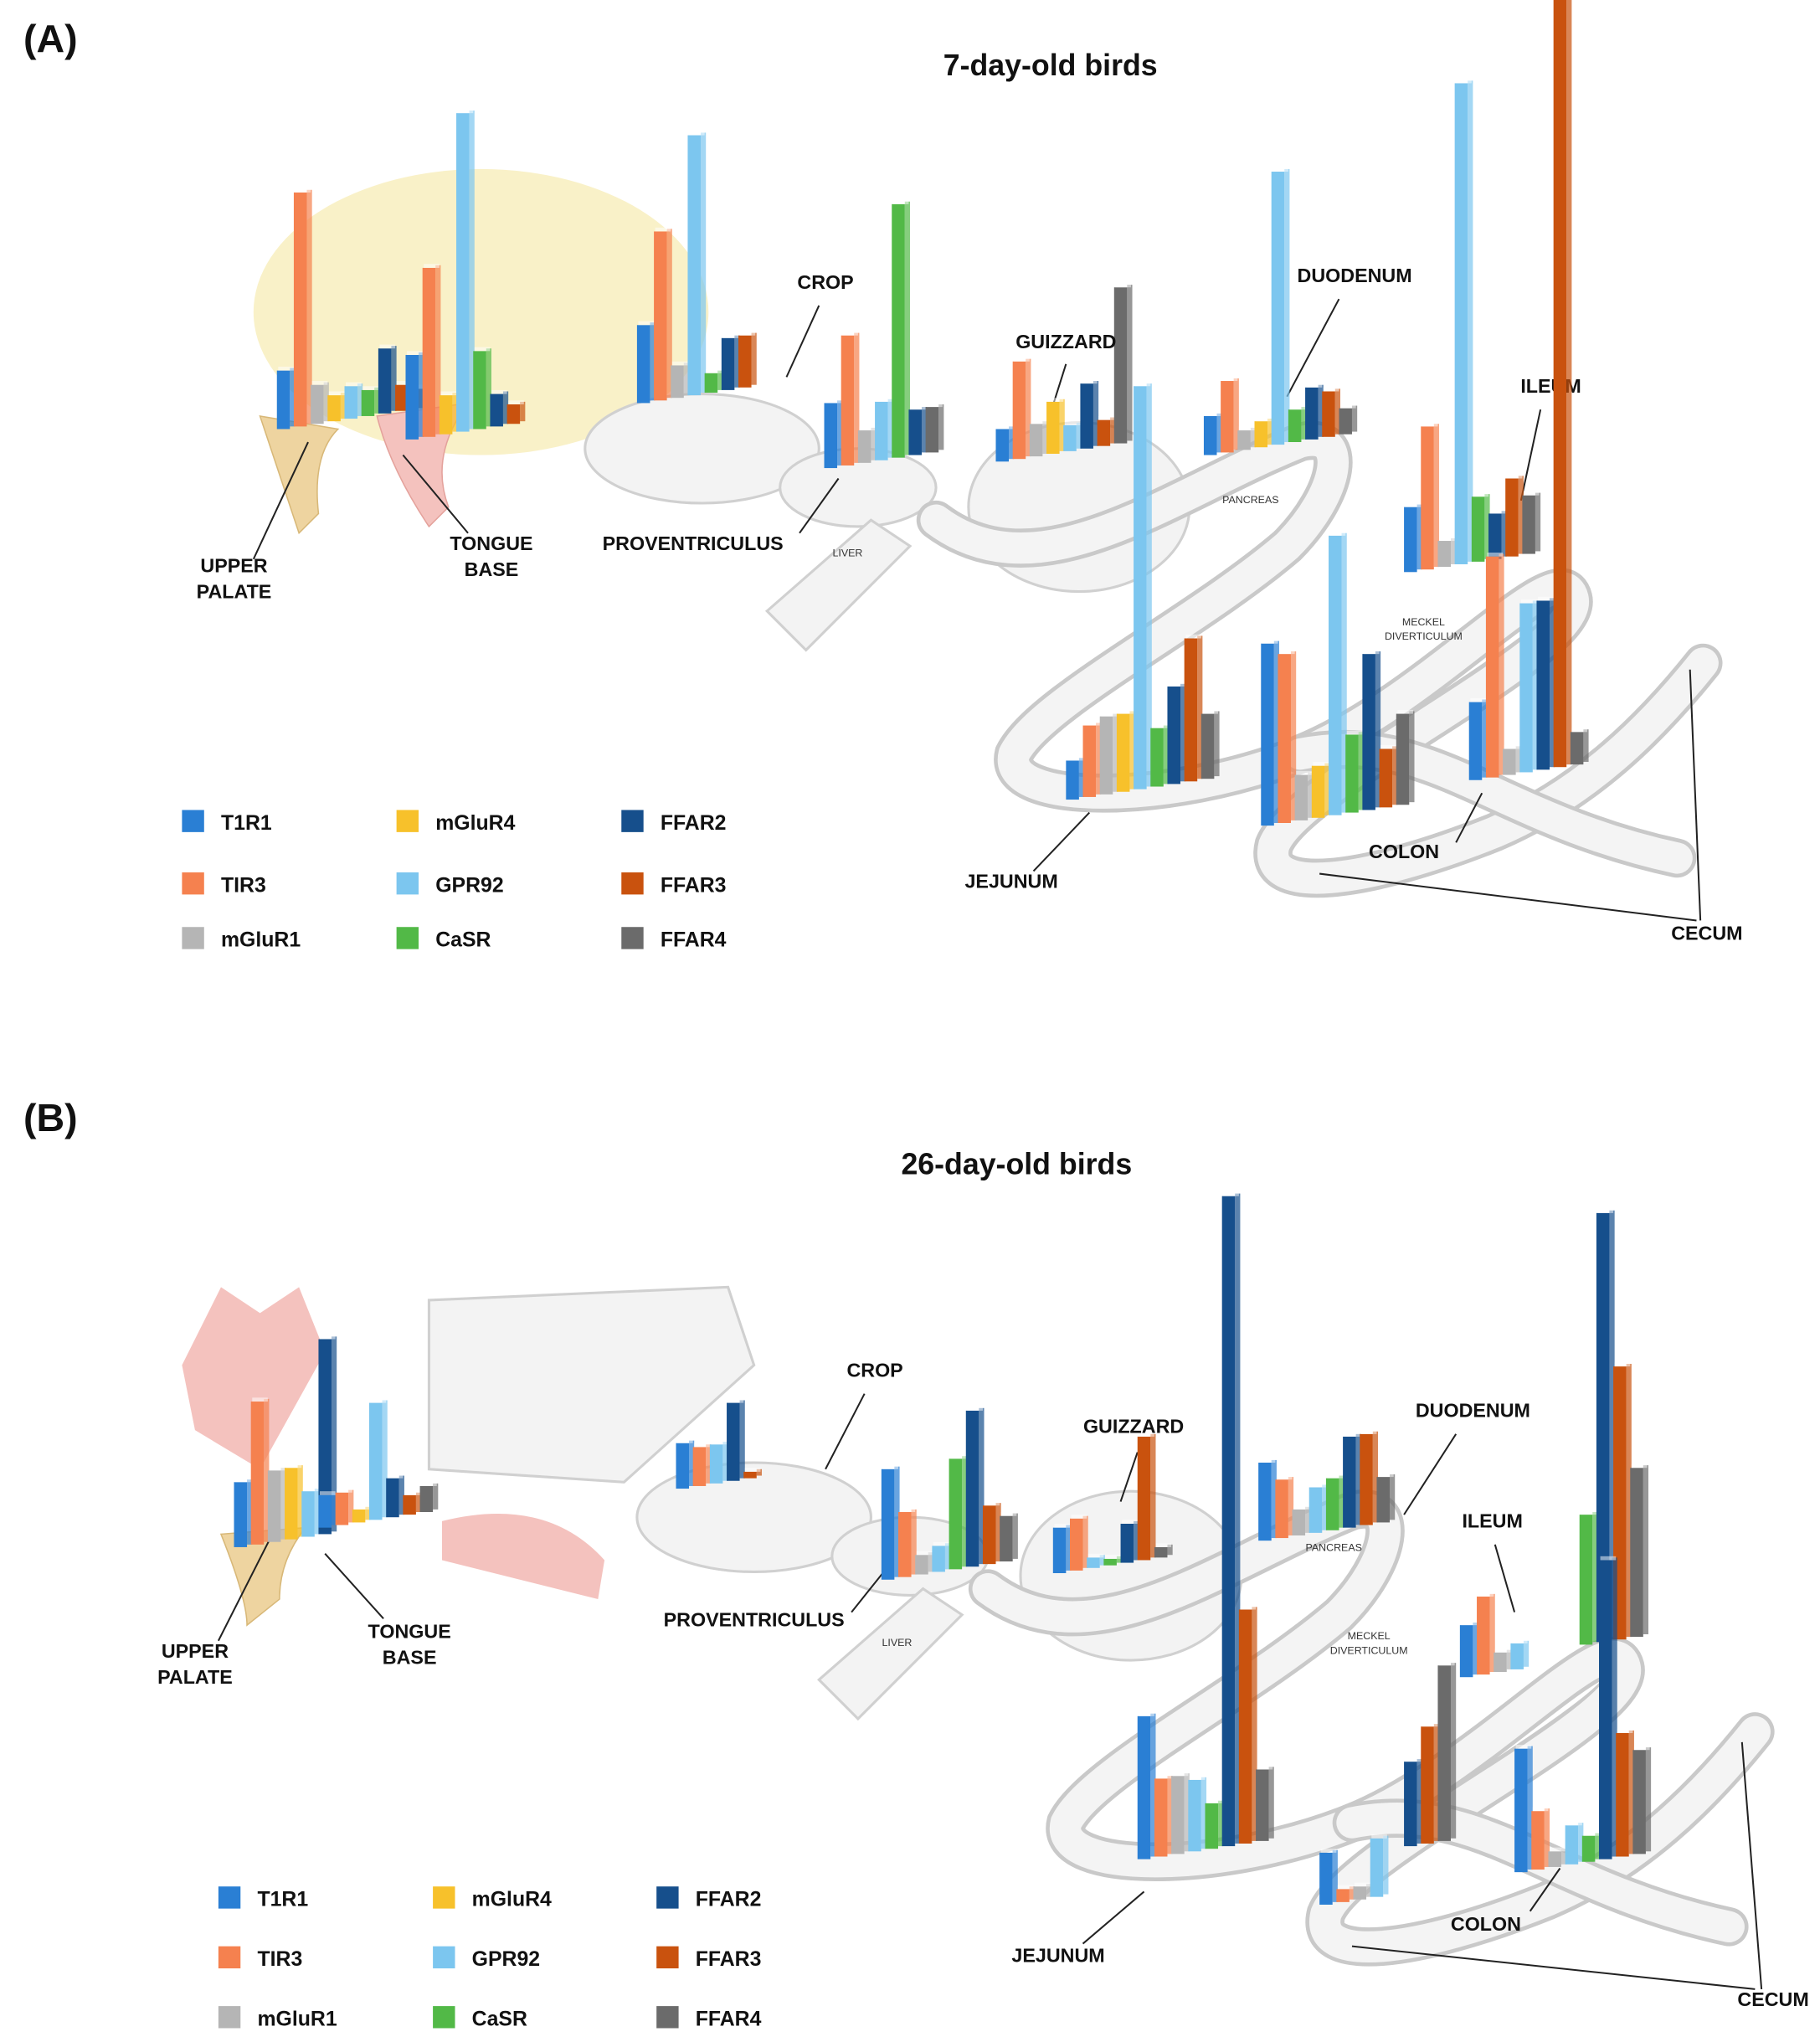 This screenshot has height=2042, width=1820. Describe the element at coordinates (1057, 1955) in the screenshot. I see `region-label-line: JEJUNUM` at that location.